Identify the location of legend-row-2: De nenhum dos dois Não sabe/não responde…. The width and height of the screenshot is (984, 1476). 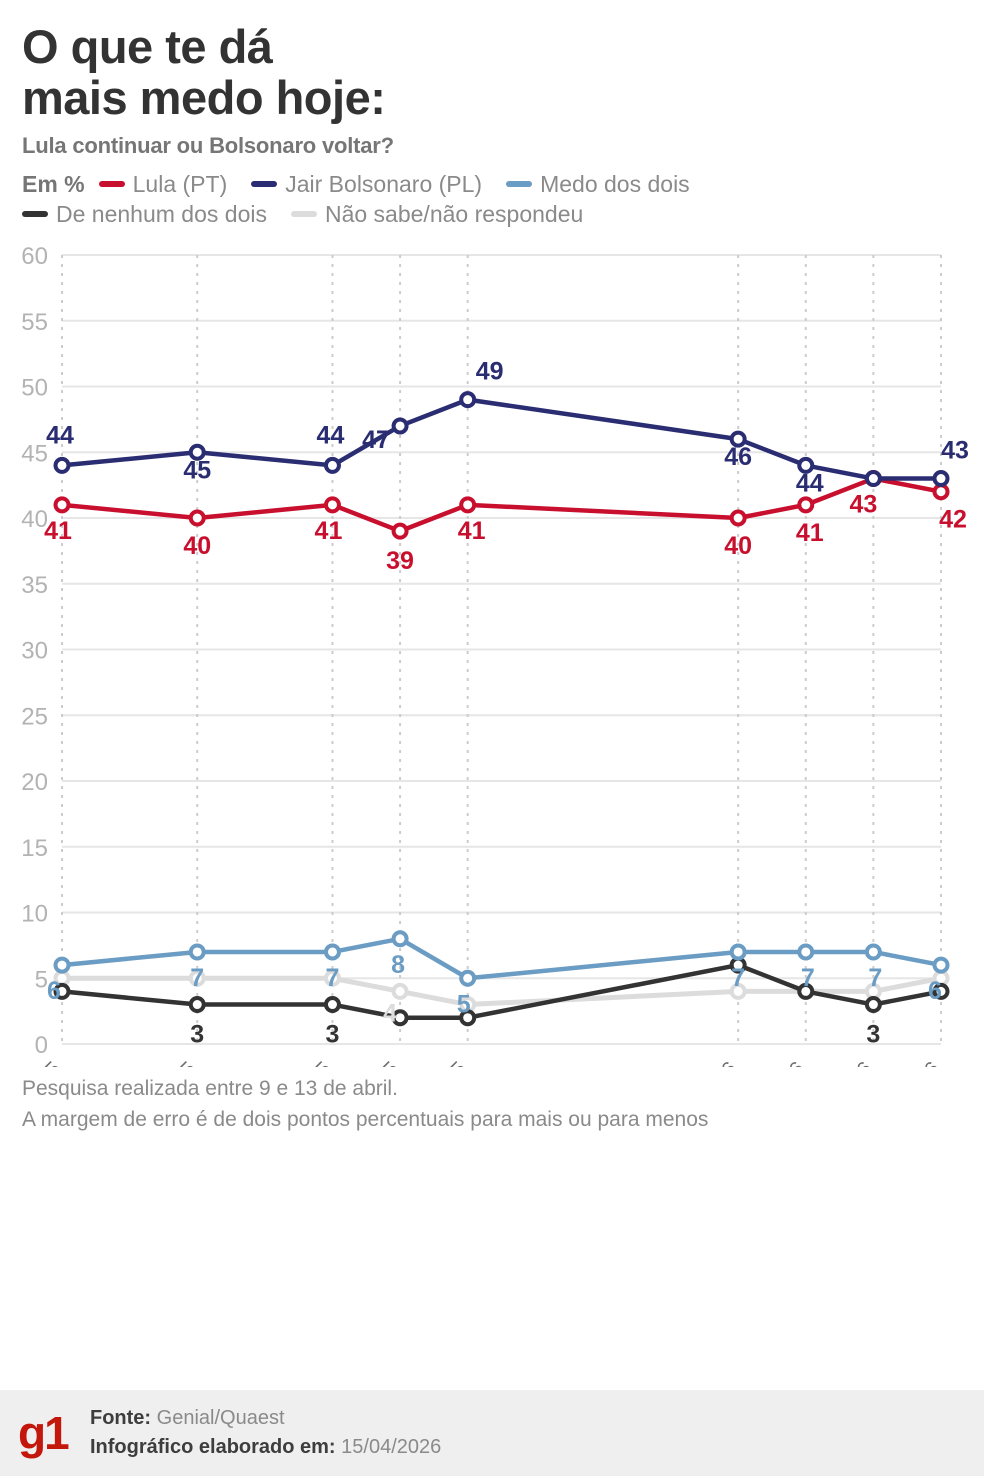
(492, 213).